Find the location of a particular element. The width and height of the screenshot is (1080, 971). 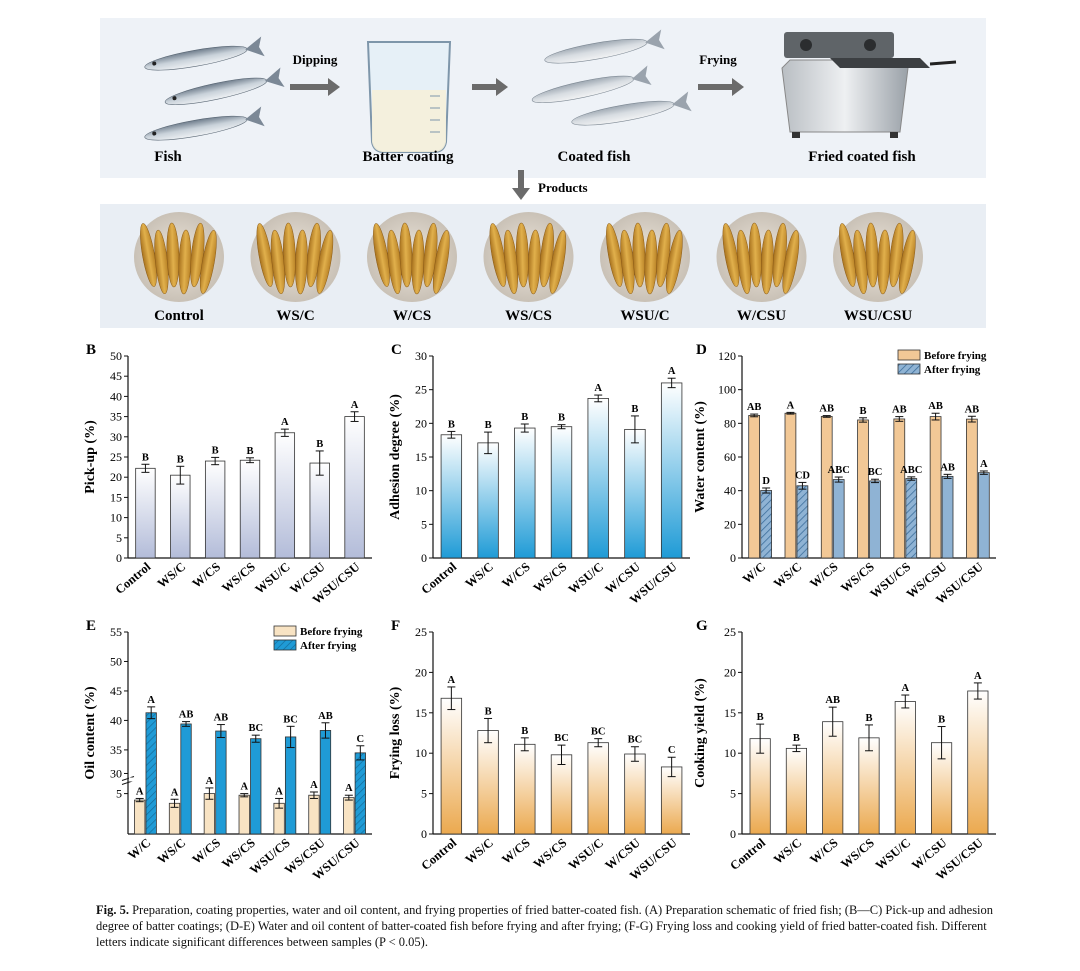

bar-e-s1-5-letter: A is located at coordinates (279, 791).